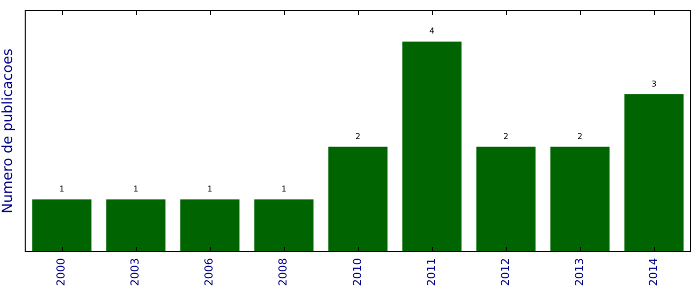 Image resolution: width=699 pixels, height=292 pixels. What do you see at coordinates (431, 272) in the screenshot?
I see `x-tick-label: 2011` at bounding box center [431, 272].